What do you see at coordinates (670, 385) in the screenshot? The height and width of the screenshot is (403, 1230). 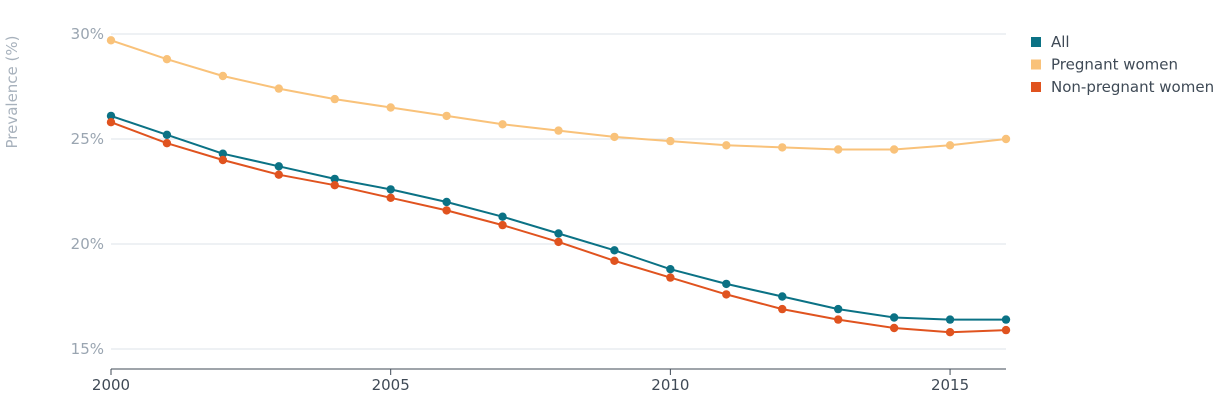 I see `x-tick-label: 2010` at bounding box center [670, 385].